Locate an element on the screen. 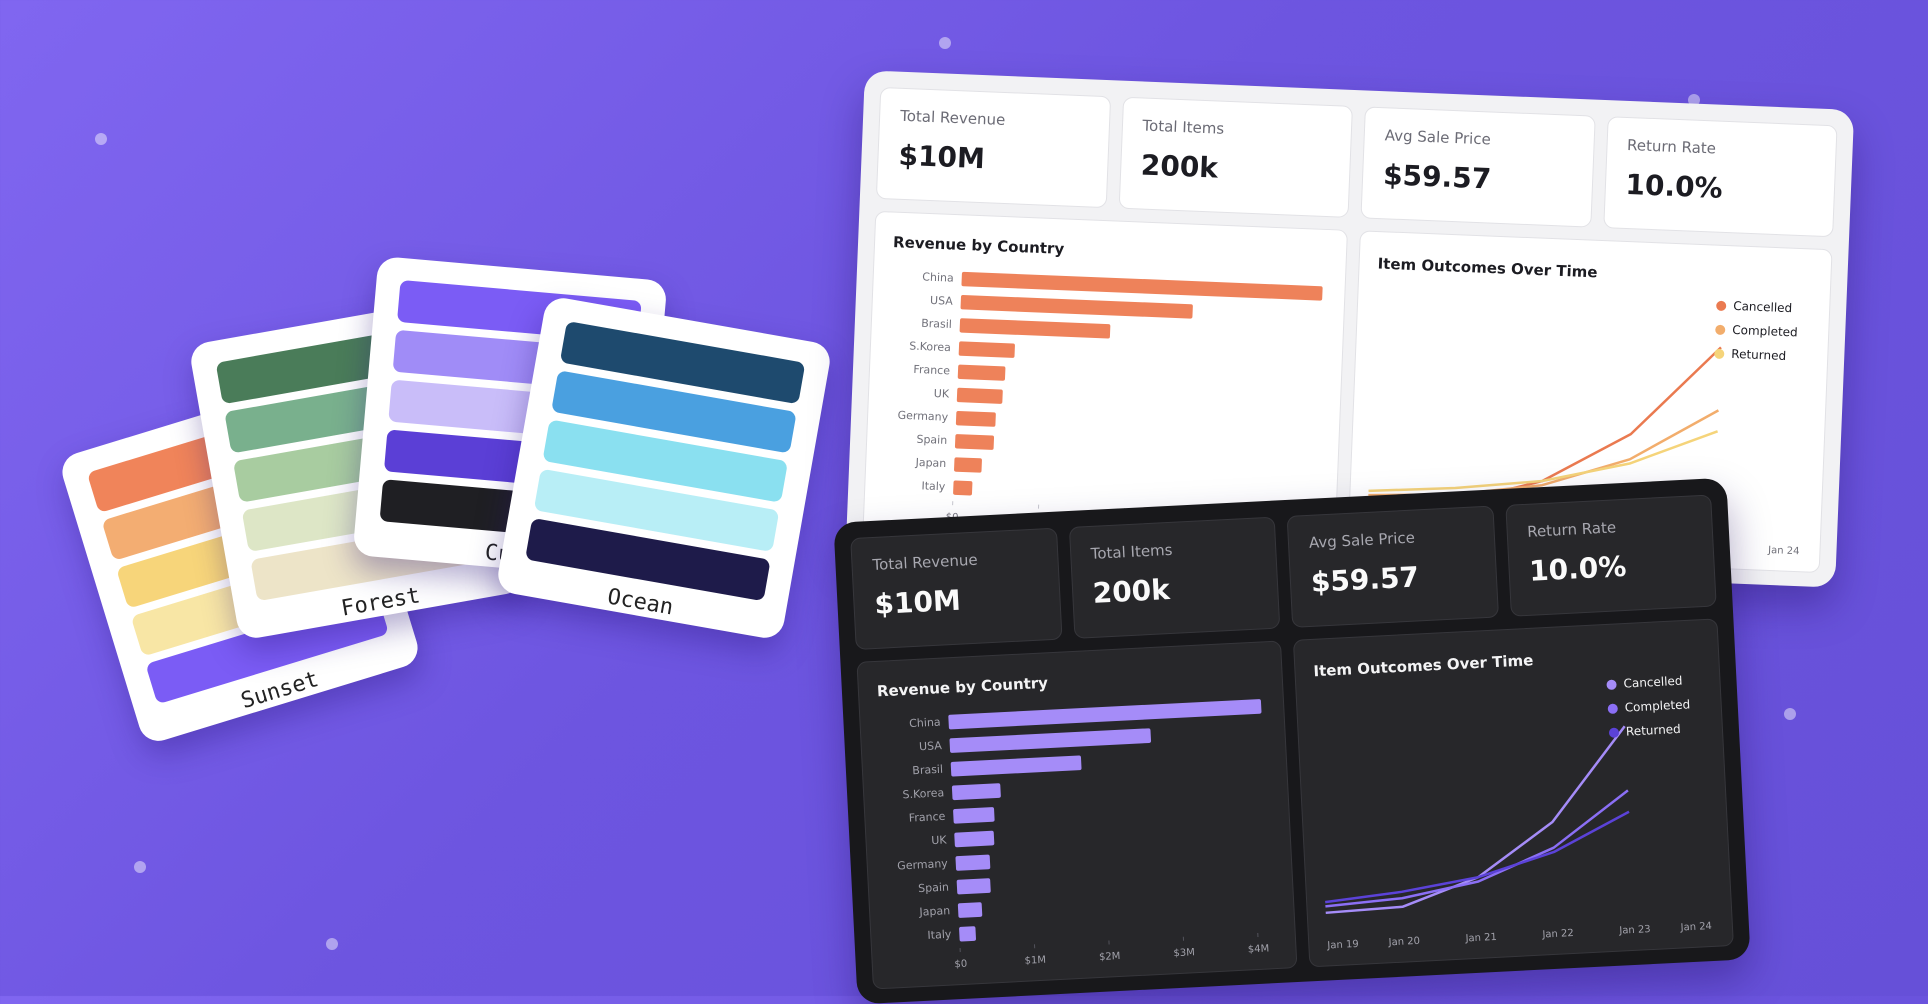 This screenshot has height=1004, width=1928. x-tick-label: Jan 22 is located at coordinates (1557, 934).